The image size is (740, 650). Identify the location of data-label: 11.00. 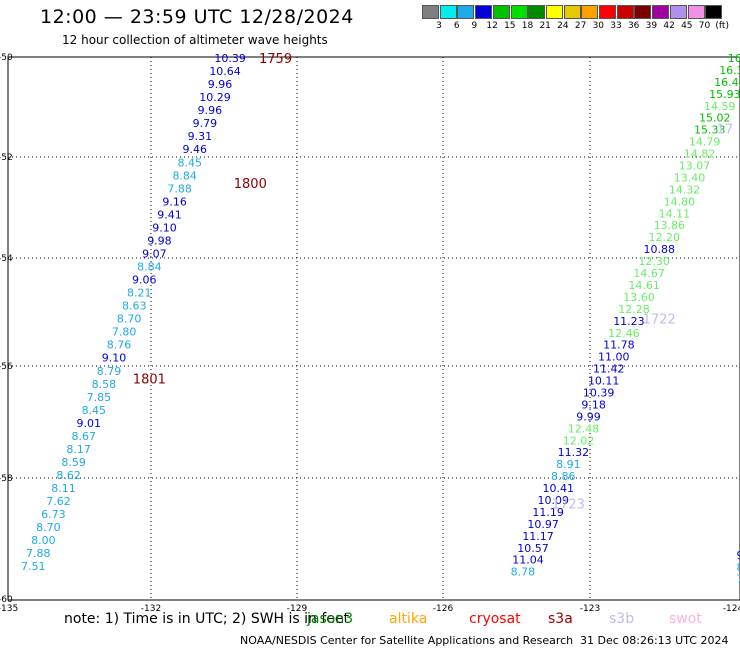
(614, 357).